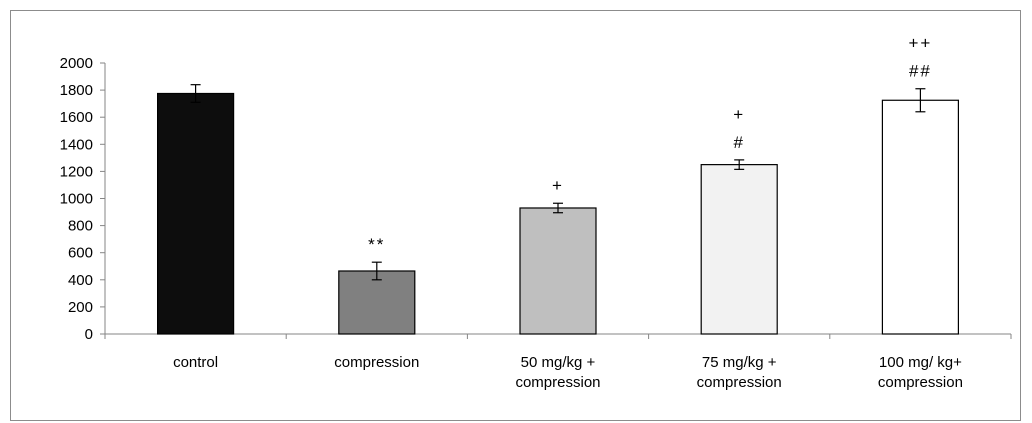 Image resolution: width=1032 pixels, height=423 pixels. What do you see at coordinates (920, 362) in the screenshot?
I see `x-category-label: 100 mg/ kg+` at bounding box center [920, 362].